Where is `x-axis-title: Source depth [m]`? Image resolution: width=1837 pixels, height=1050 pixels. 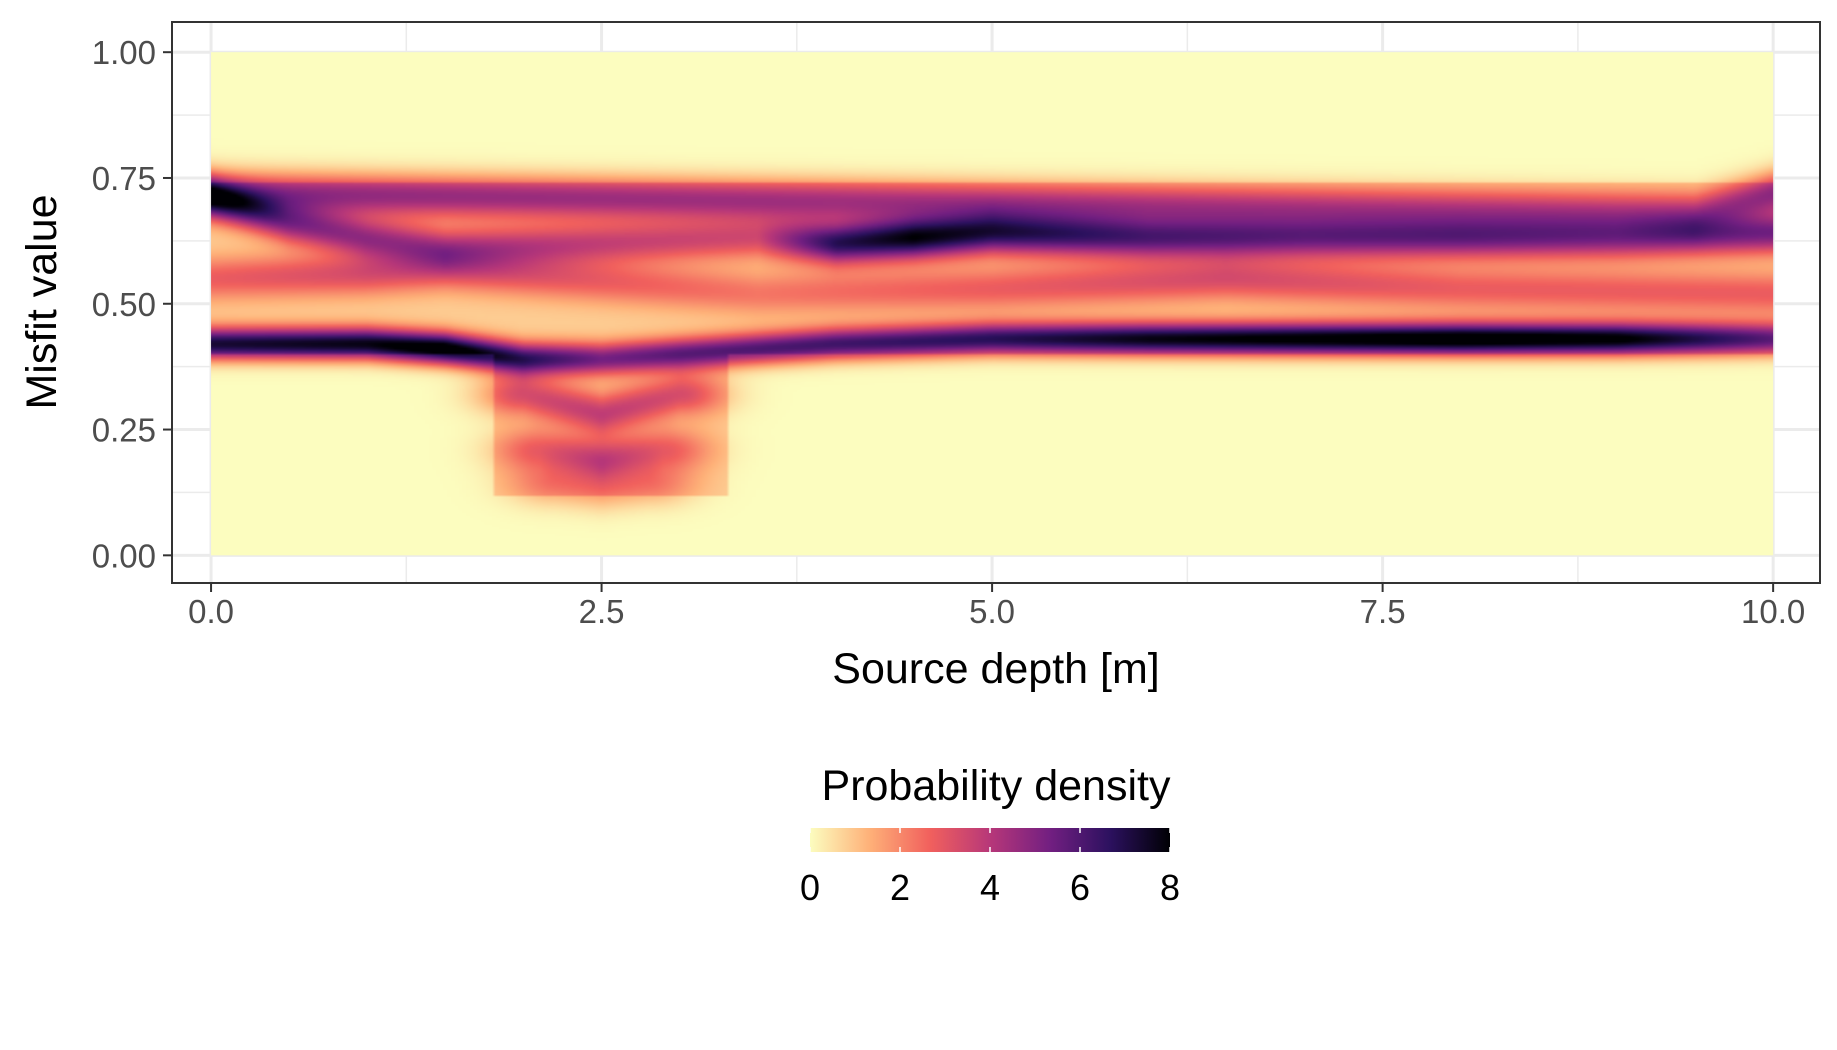 x-axis-title: Source depth [m] is located at coordinates (995, 669).